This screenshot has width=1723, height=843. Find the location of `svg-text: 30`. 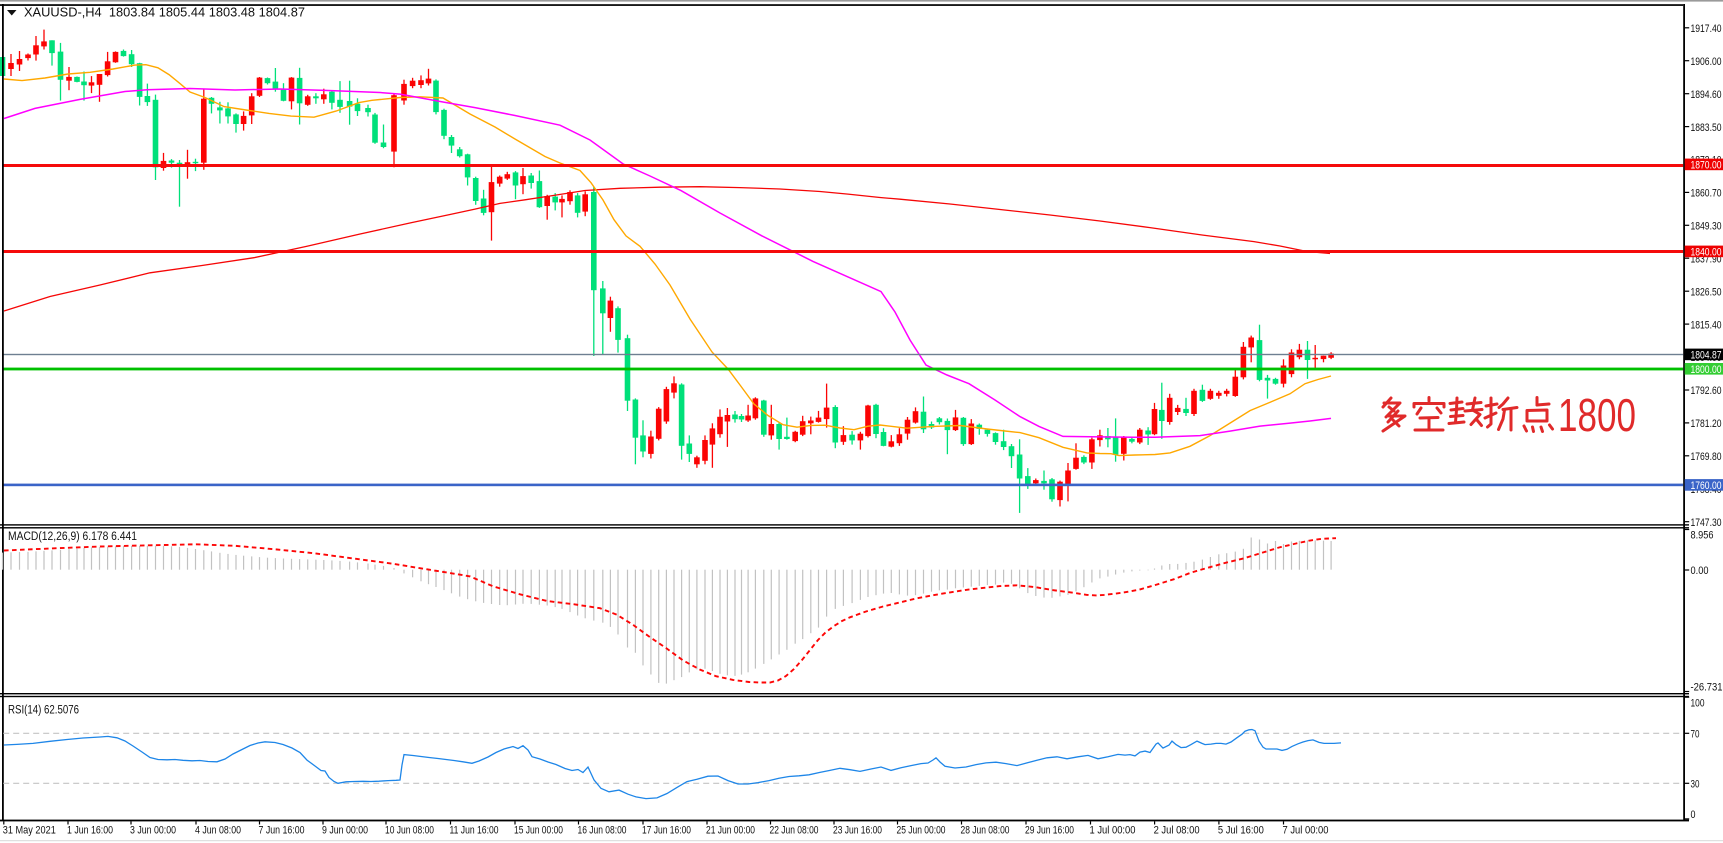

svg-text: 30 is located at coordinates (1695, 785).